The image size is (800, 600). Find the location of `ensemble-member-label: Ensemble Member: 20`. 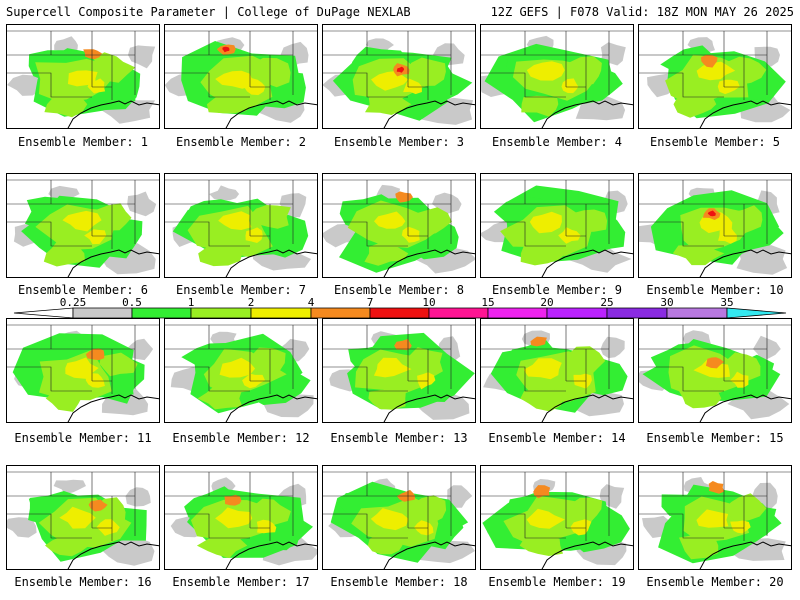

ensemble-member-label: Ensemble Member: 20 is located at coordinates (715, 582).